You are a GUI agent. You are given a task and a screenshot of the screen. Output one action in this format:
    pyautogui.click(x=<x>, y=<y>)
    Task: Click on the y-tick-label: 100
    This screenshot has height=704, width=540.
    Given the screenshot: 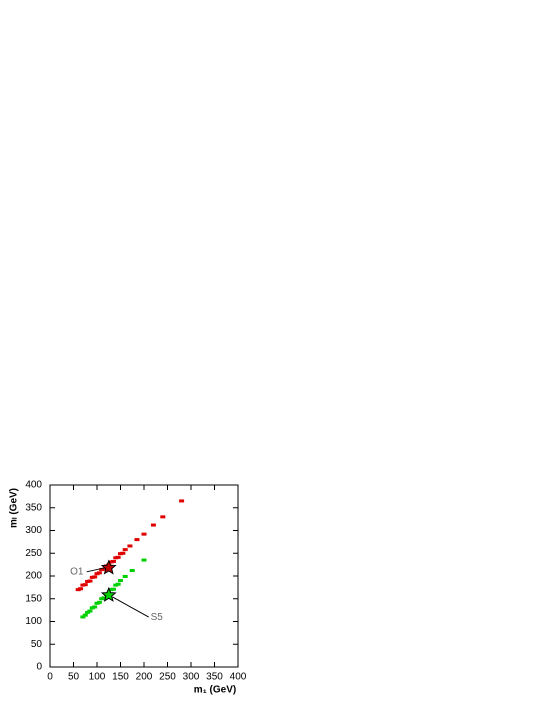 What is the action you would take?
    pyautogui.click(x=33, y=621)
    